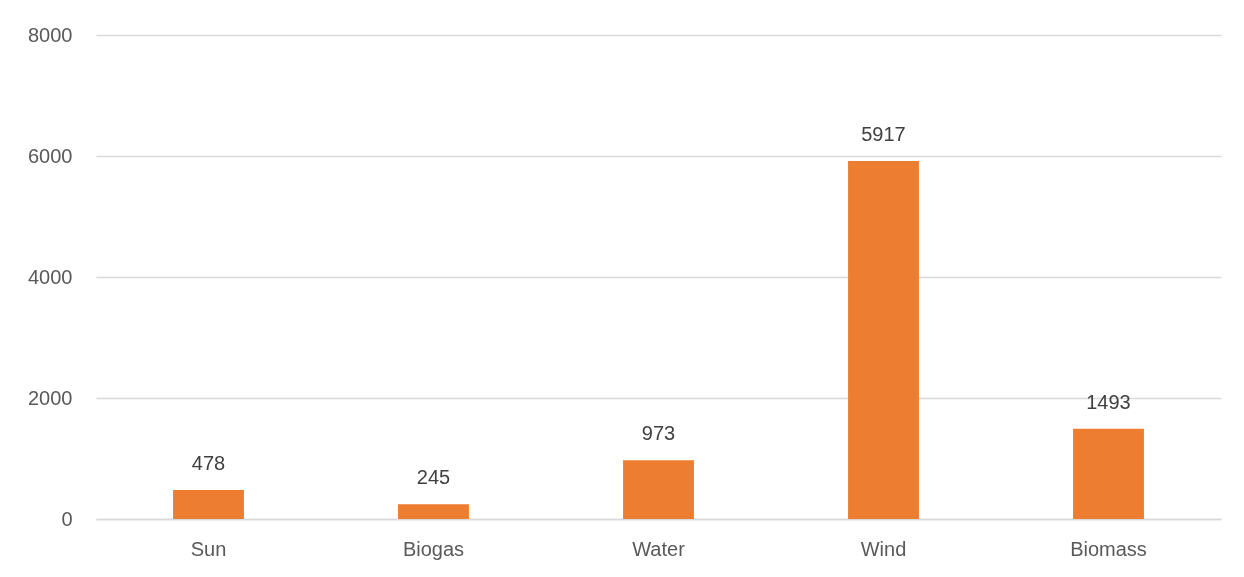 The image size is (1244, 577). What do you see at coordinates (433, 548) in the screenshot?
I see `x-tick-label: Biogas` at bounding box center [433, 548].